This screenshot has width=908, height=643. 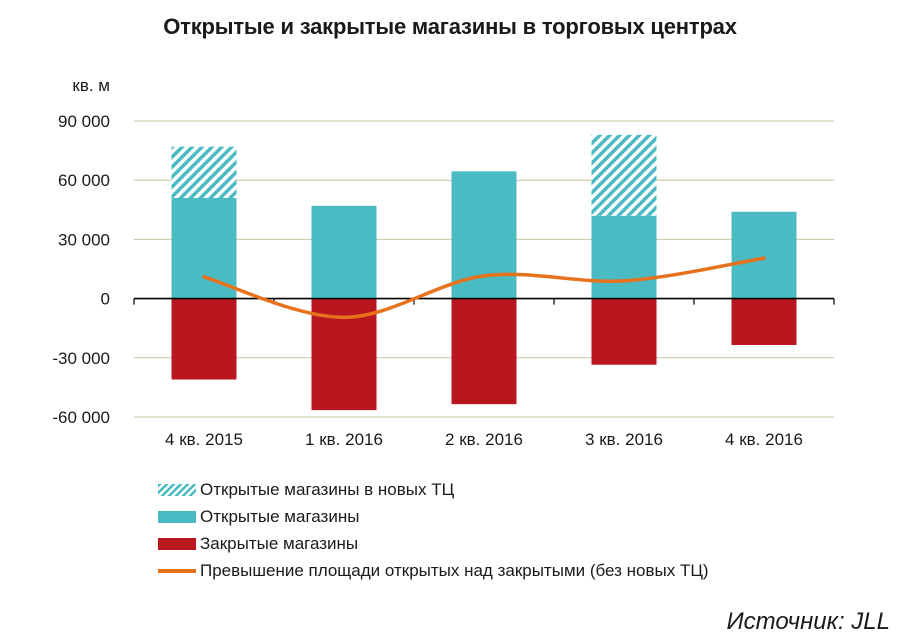 I want to click on y-tick-label: -30 000, so click(x=81, y=358).